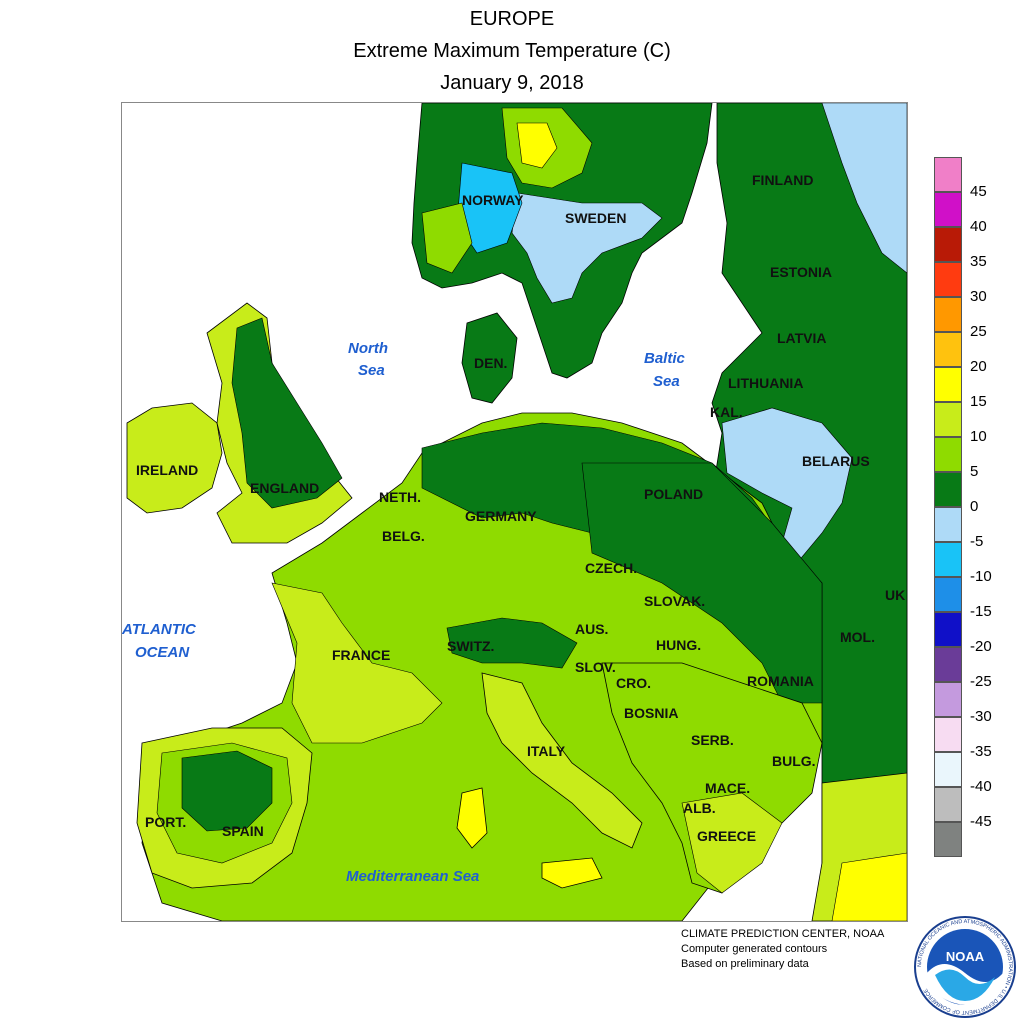 The width and height of the screenshot is (1024, 1024). I want to click on legend-tick-label: 25, so click(978, 331).